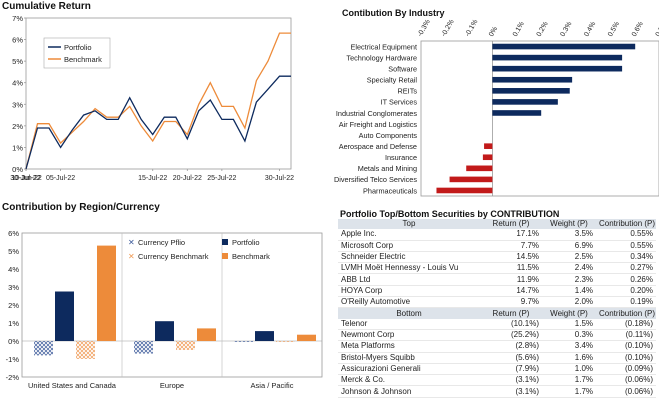 The height and width of the screenshot is (400, 659). What do you see at coordinates (569, 268) in the screenshot?
I see `value-cell: 2.4%` at bounding box center [569, 268].